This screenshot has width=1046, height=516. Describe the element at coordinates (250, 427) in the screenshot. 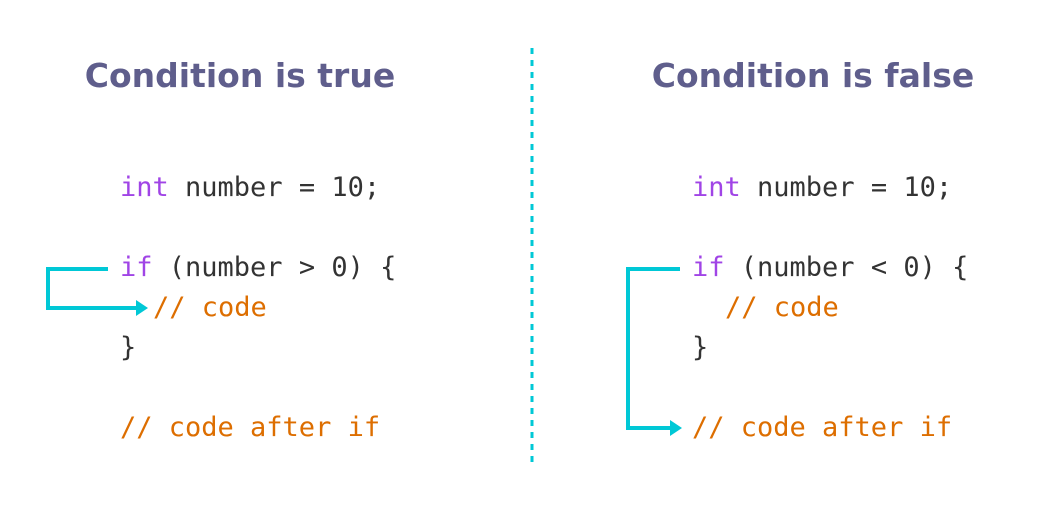

I see `left-code-line-5: // code after if` at that location.